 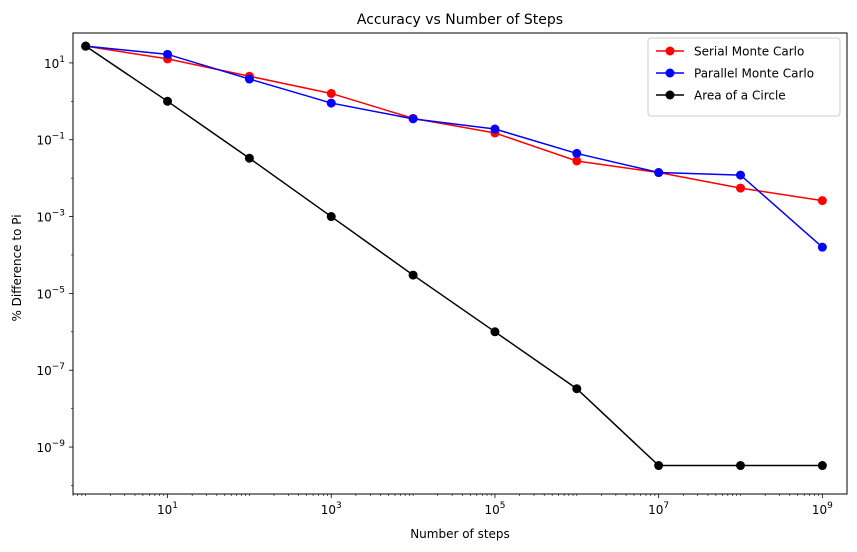 What do you see at coordinates (58, 290) in the screenshot?
I see `y-tick-label-exponent: −5` at bounding box center [58, 290].